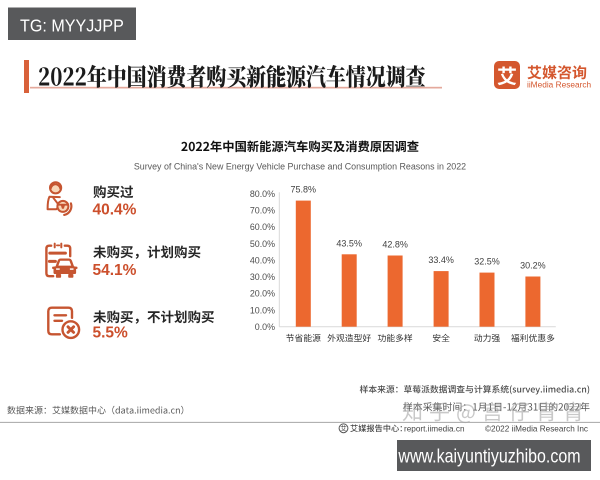  Describe the element at coordinates (304, 190) in the screenshot. I see `svg-text: 75.8%` at that location.